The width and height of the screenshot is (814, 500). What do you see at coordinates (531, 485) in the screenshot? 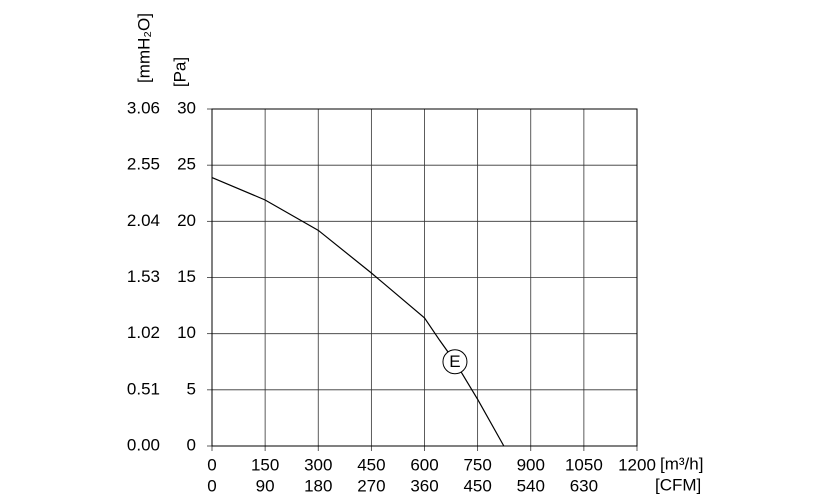
I see `x2-tick-label: 540` at bounding box center [531, 485].